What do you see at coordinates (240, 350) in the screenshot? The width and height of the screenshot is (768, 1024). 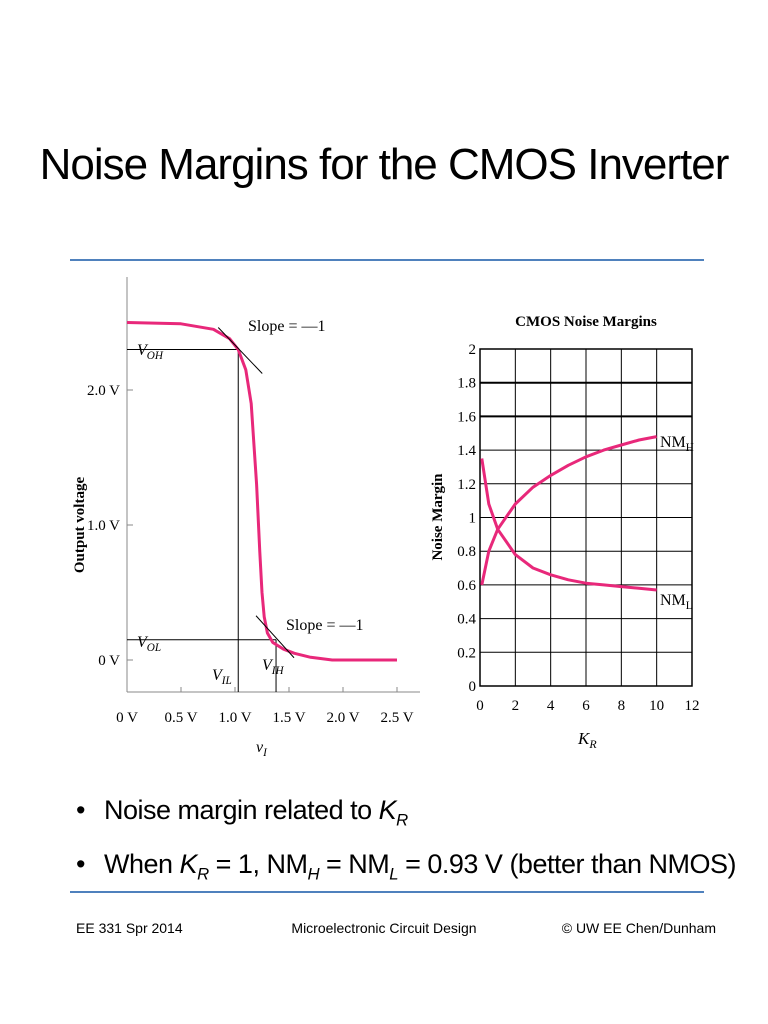 I see `slope-tangent-top` at bounding box center [240, 350].